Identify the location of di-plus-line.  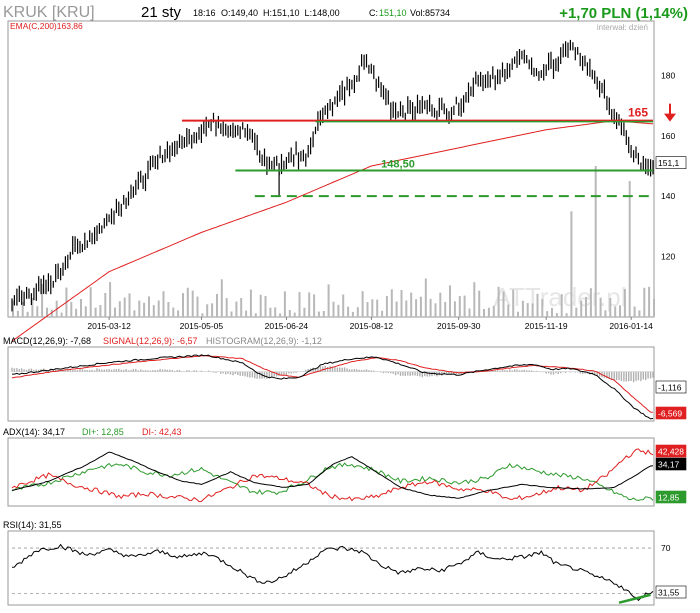
(332, 482).